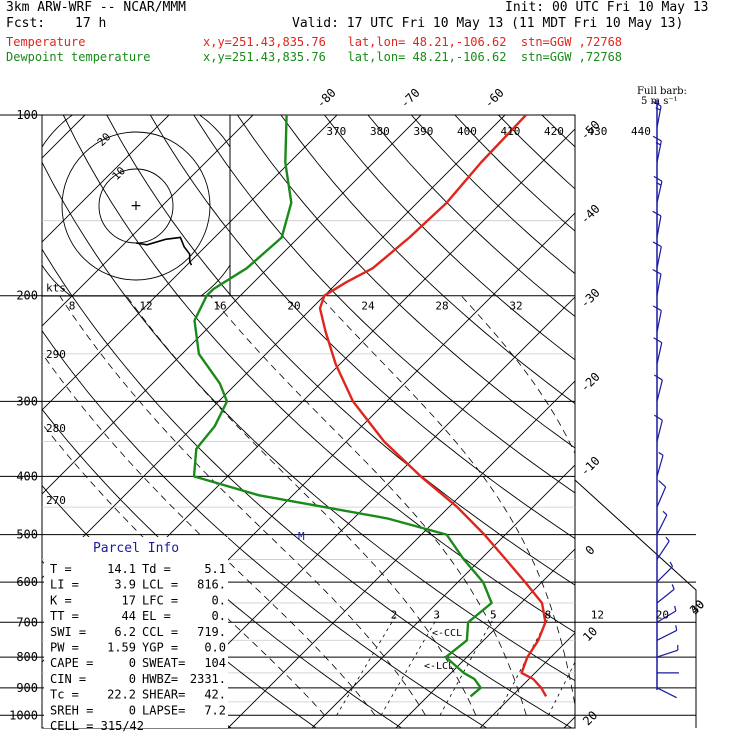 This screenshot has height=740, width=740. What do you see at coordinates (517, 375) in the screenshot?
I see `moist-adiabat` at bounding box center [517, 375].